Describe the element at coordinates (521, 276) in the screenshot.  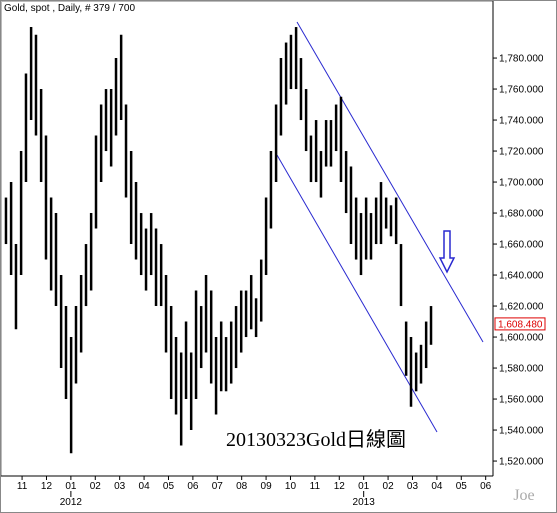
I see `y-tick-label: 1,640.000` at that location.